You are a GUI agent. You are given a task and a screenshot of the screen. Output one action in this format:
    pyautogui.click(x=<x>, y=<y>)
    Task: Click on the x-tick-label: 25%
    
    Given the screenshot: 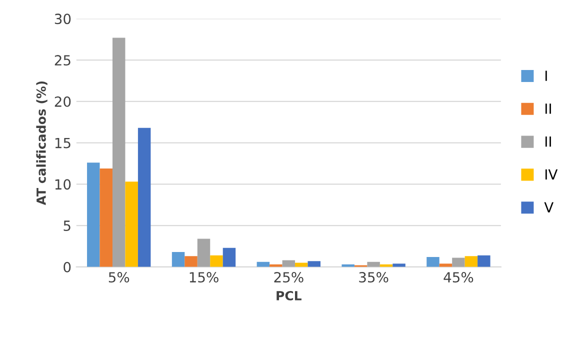 What is the action you would take?
    pyautogui.click(x=289, y=277)
    